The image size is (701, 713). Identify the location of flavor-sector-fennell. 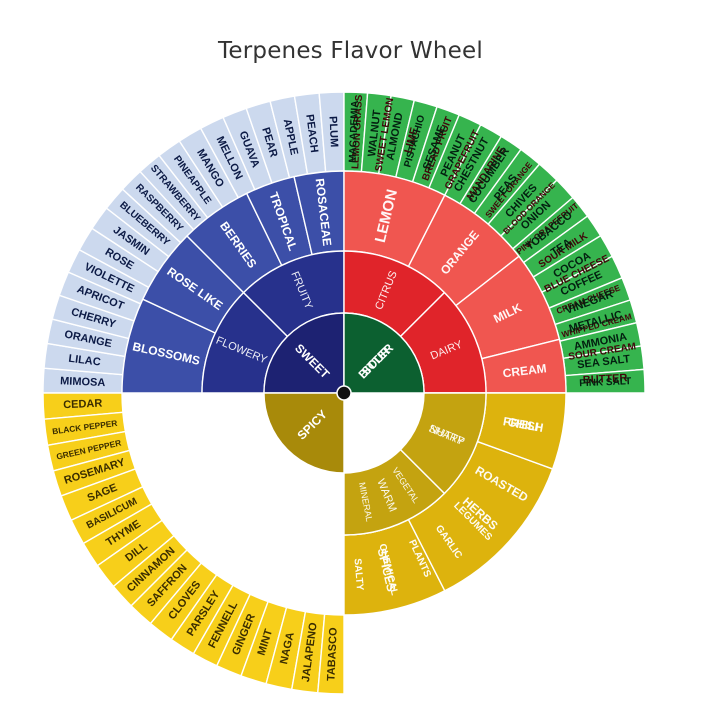
(222, 625).